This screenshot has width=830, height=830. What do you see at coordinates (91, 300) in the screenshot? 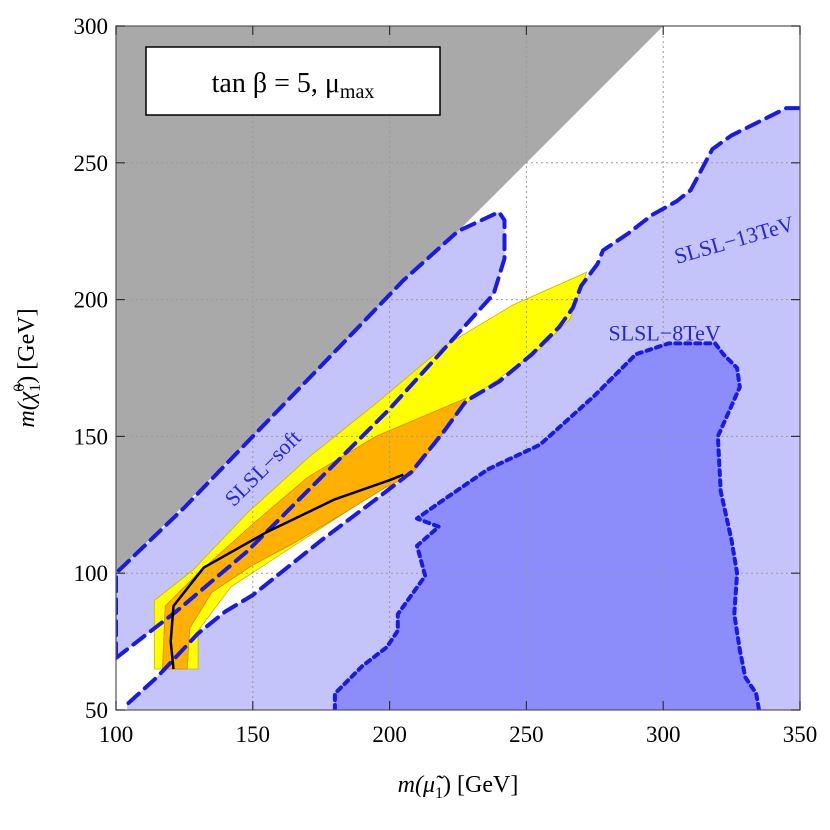
I see `y-tick-label-200: 200` at bounding box center [91, 300].